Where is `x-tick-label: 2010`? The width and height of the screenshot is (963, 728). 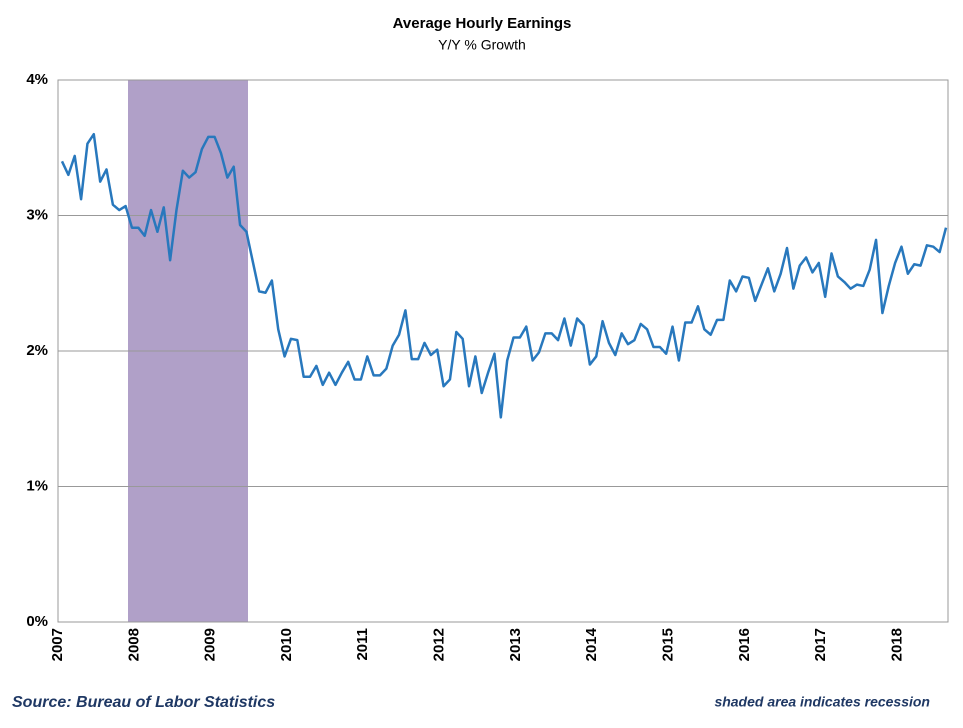 x-tick-label: 2010 is located at coordinates (286, 644).